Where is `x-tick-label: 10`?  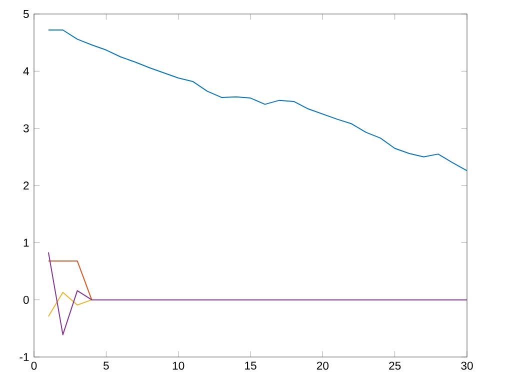
x-tick-label: 10 is located at coordinates (178, 366).